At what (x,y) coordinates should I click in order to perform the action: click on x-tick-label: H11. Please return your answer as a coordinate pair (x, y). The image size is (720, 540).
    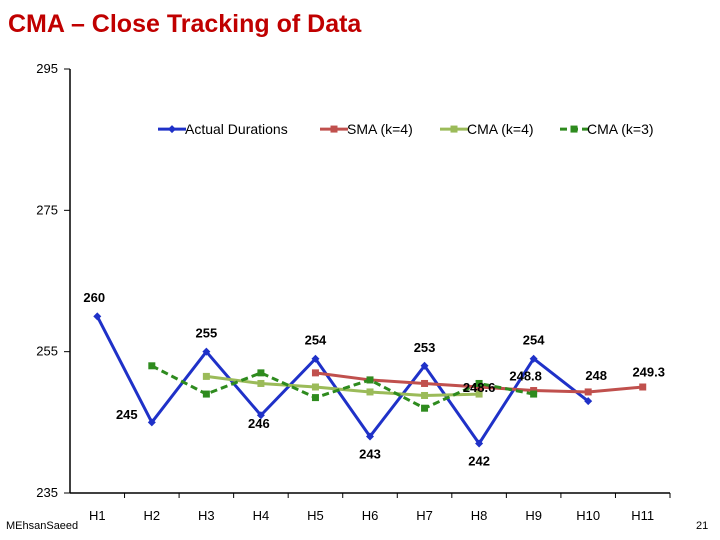
    Looking at the image, I should click on (642, 515).